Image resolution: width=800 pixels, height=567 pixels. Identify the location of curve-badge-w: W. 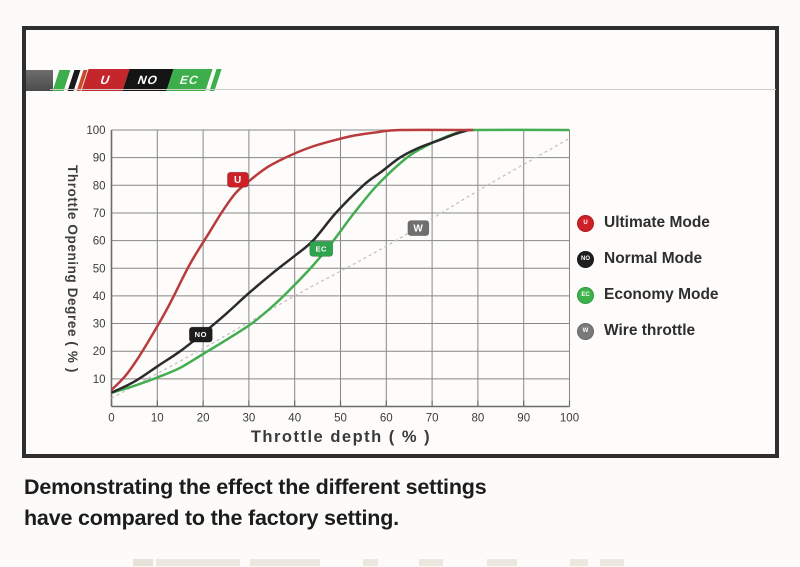
(418, 228).